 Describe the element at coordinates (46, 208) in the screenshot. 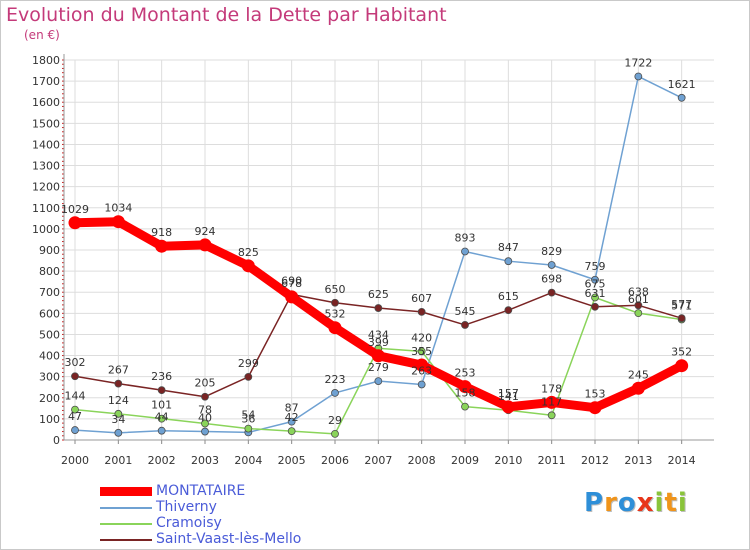

I see `y-tick-label: 1100` at that location.